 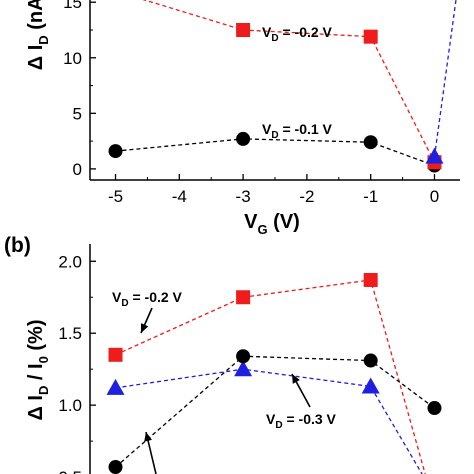 I want to click on y-tick-label: 0.5, so click(x=70, y=471).